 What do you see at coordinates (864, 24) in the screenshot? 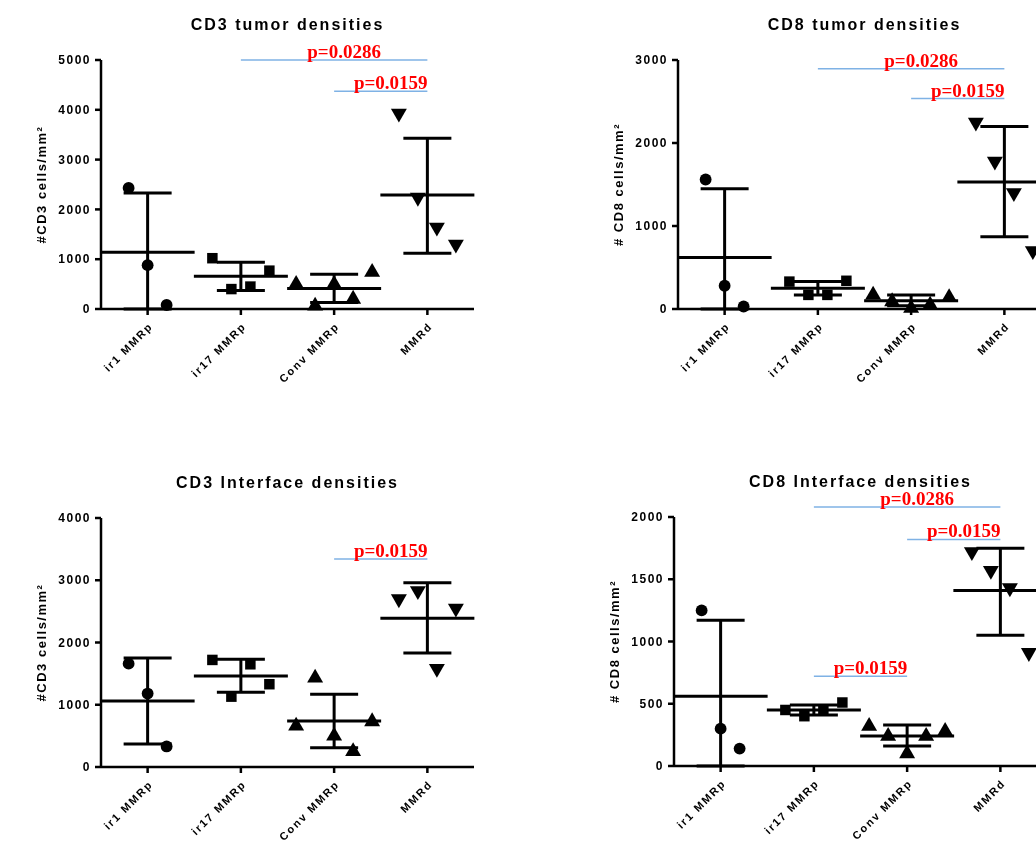
I see `chart-title: CD8 tumor densities` at bounding box center [864, 24].